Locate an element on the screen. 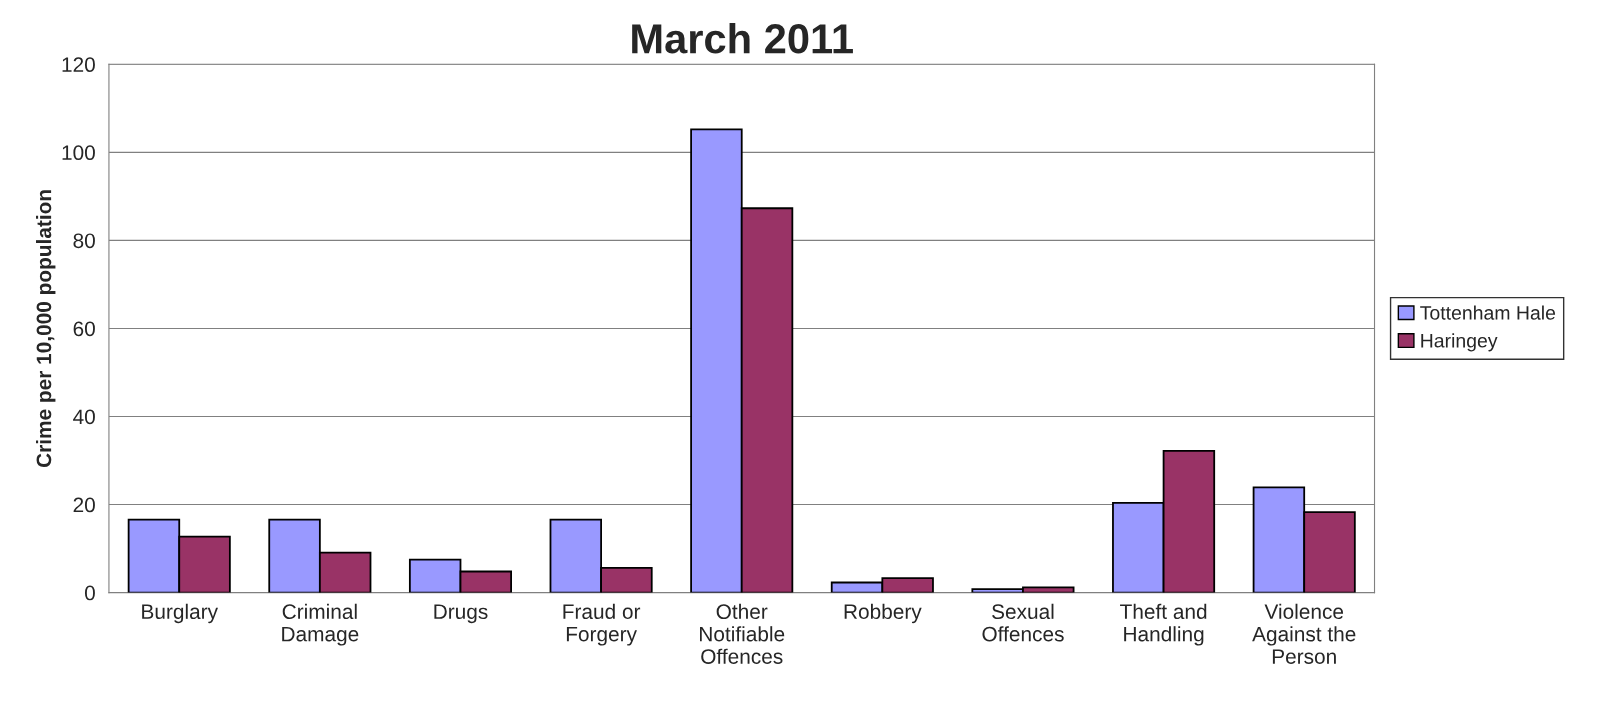 The image size is (1602, 714). y-tick-label: 0 is located at coordinates (89, 593).